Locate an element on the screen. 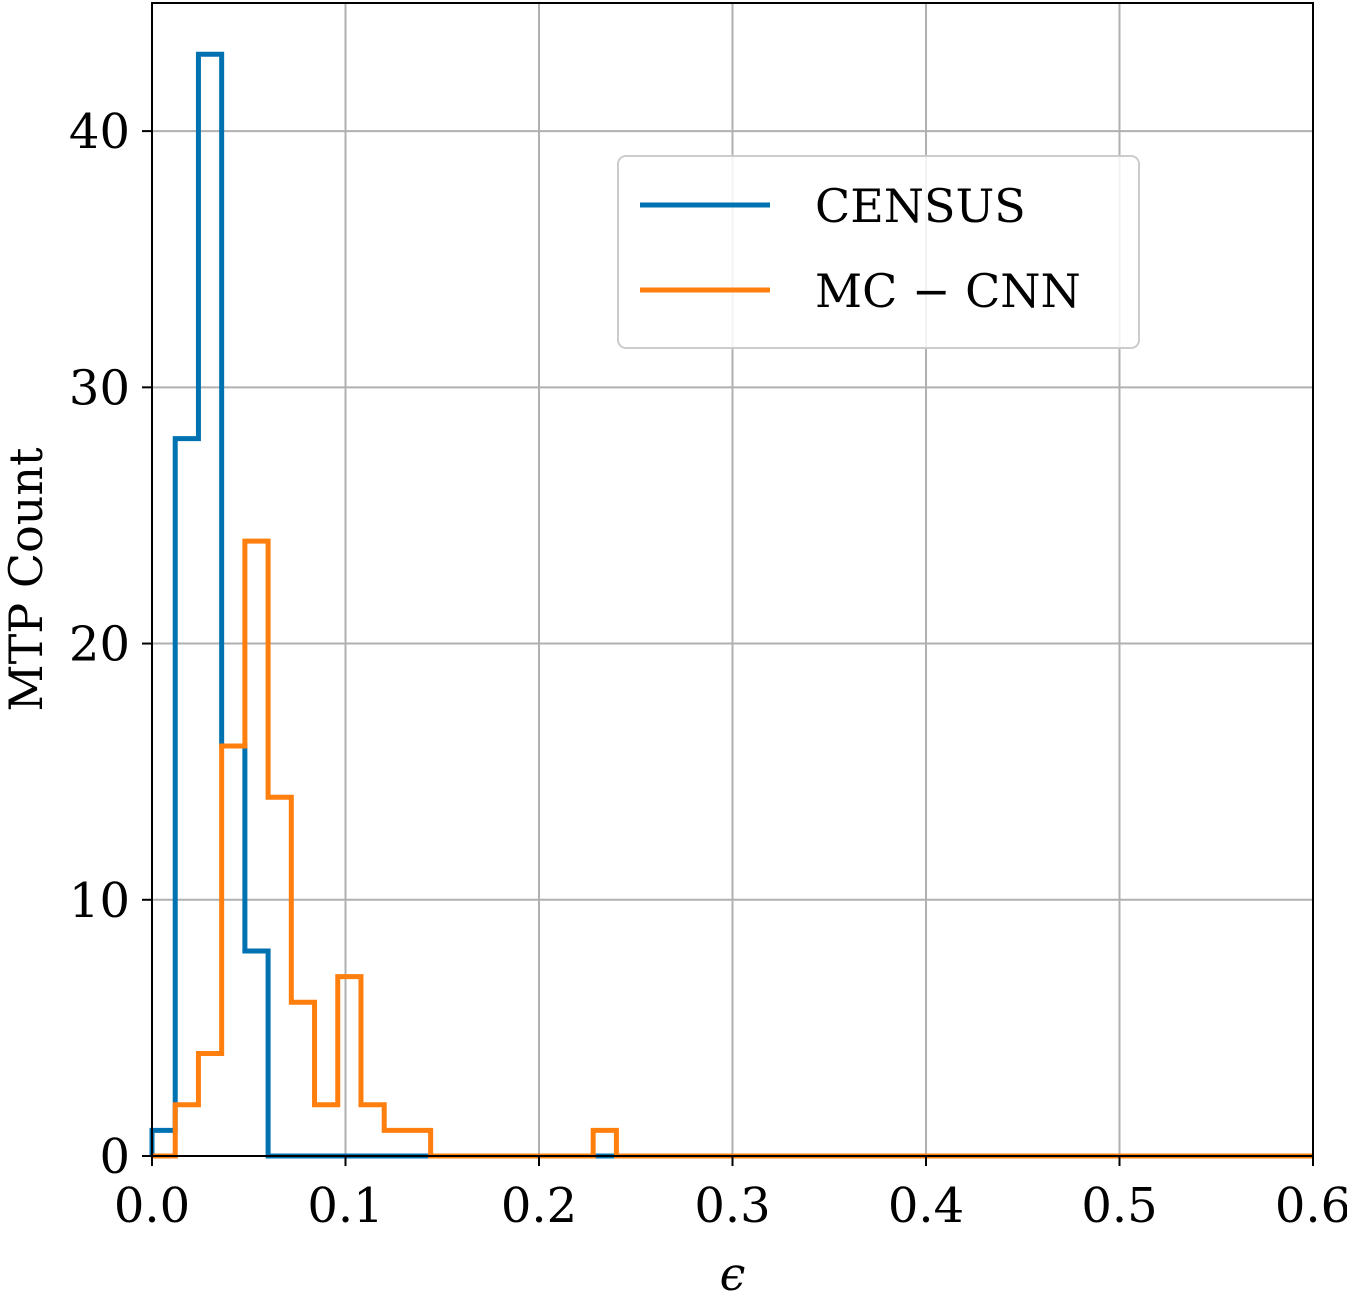  x-tick-label: 0.3 is located at coordinates (732, 1206).